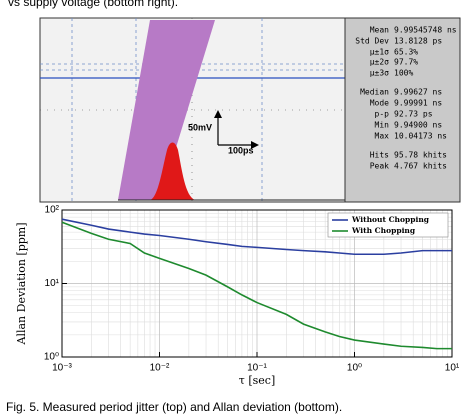 The width and height of the screenshot is (474, 419). What do you see at coordinates (383, 230) in the screenshot?
I see `legend-label: With Chopping` at bounding box center [383, 230].